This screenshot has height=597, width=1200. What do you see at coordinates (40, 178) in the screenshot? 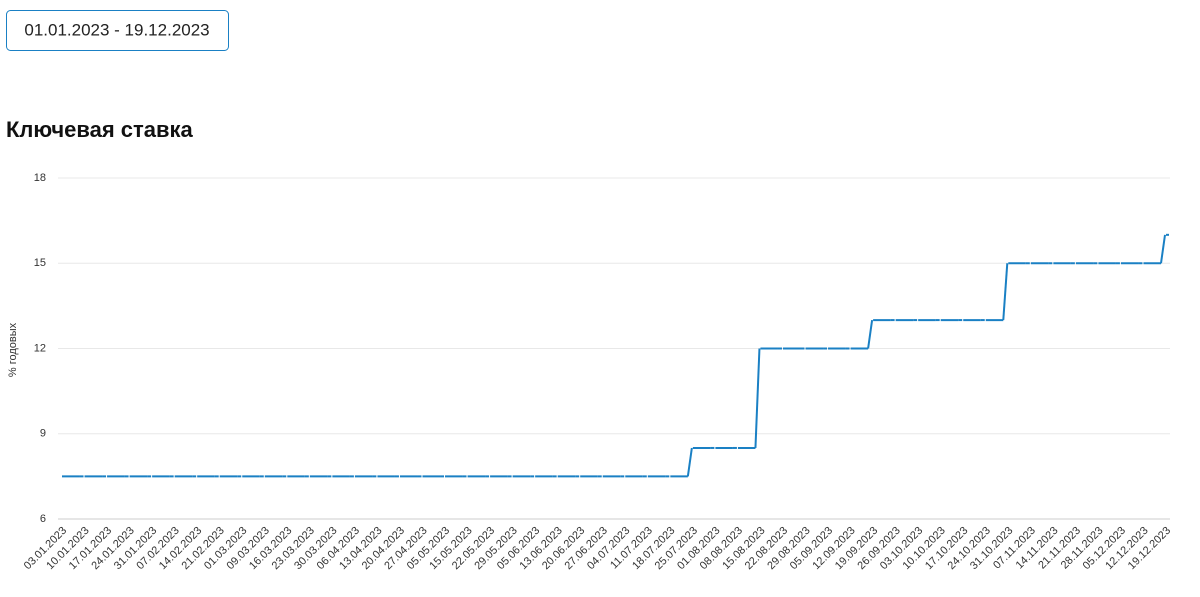
I see `y-tick-label: 18` at bounding box center [40, 178].